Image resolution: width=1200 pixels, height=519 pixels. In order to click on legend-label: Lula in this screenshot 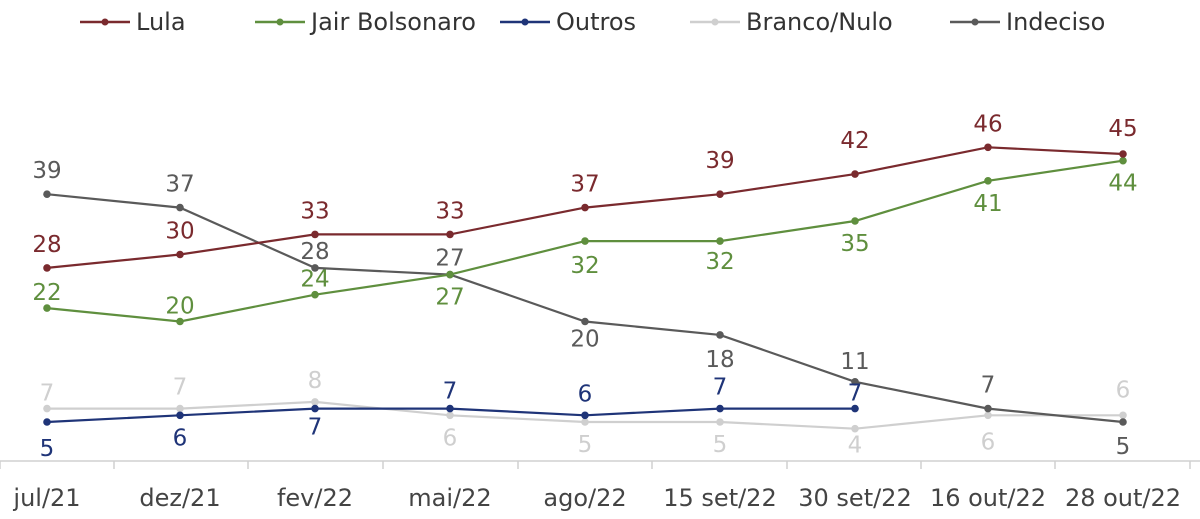, I will do `click(161, 22)`.